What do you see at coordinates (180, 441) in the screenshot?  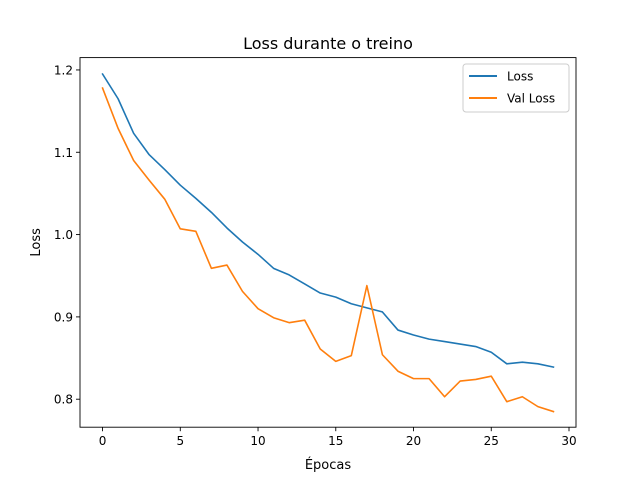 I see `x-tick-label: 5` at bounding box center [180, 441].